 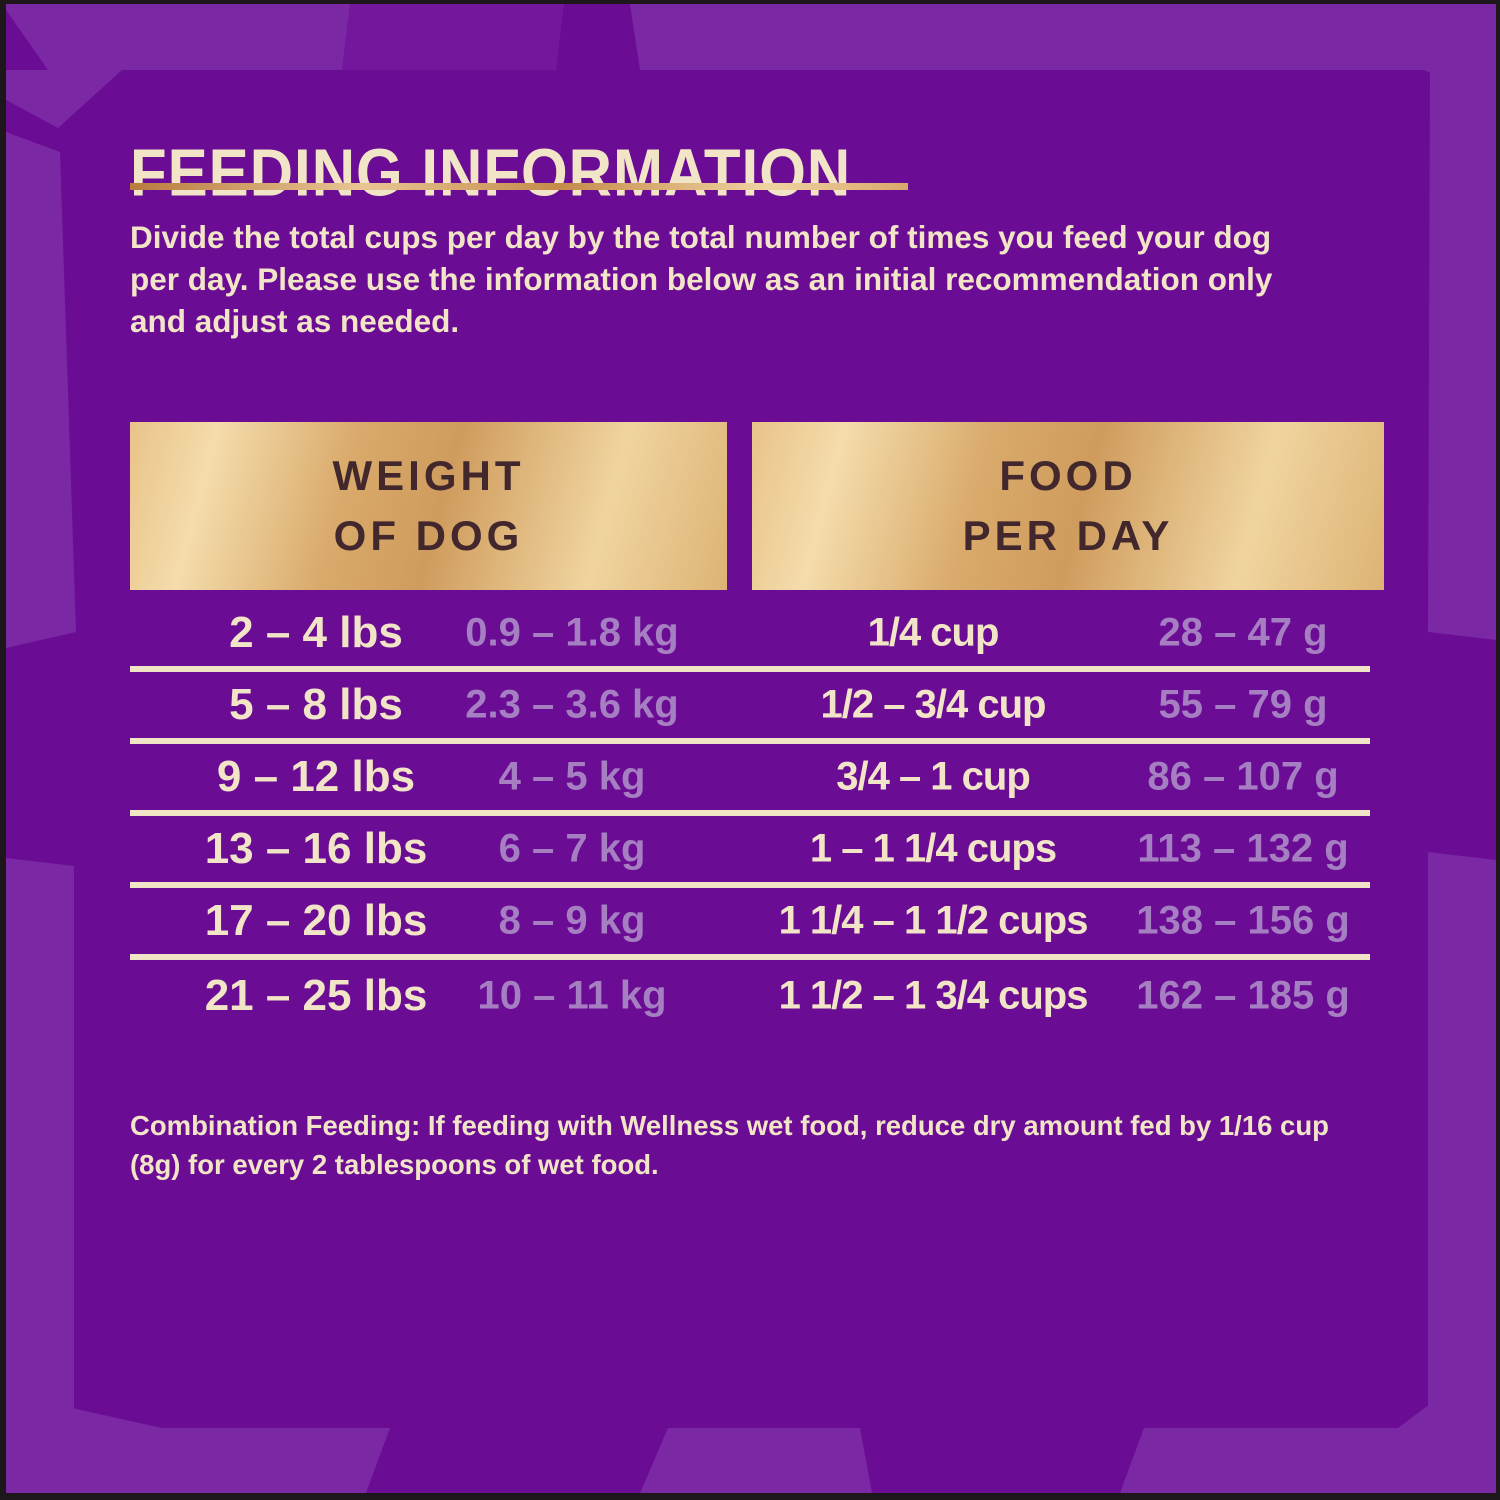 I want to click on note-label: Combination Feeding:, so click(x=275, y=1125).